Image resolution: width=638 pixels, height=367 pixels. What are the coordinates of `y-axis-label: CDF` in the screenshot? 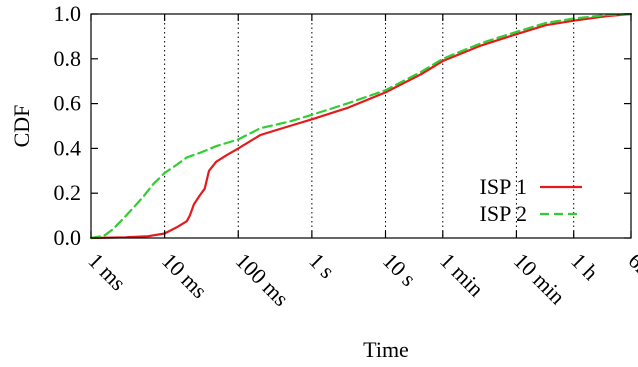 It's located at (21, 126).